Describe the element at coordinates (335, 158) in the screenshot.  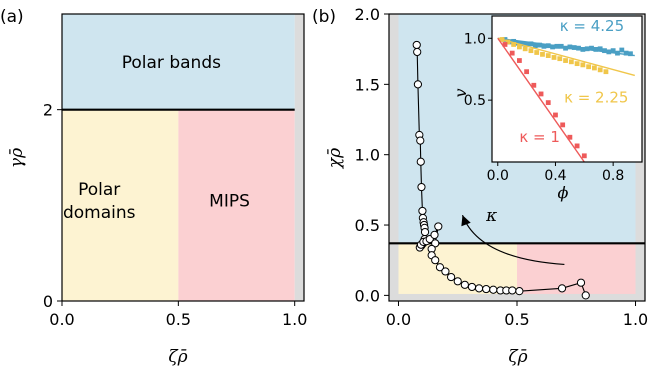
I see `panel-b-ylabel: χρ̄` at that location.